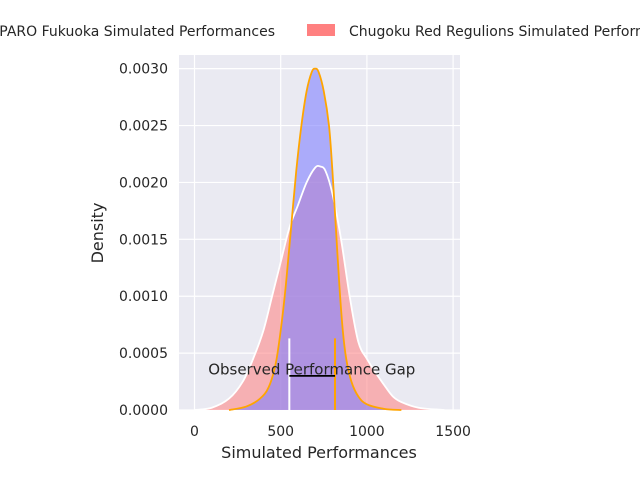 The image size is (640, 480). I want to click on legend-swatch-regulions, so click(321, 30).